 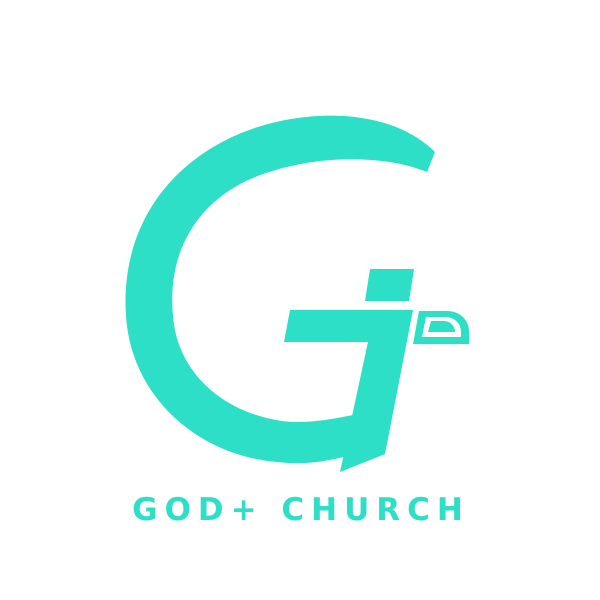 What do you see at coordinates (301, 510) in the screenshot?
I see `brand-wordmark: GOD+ CHURCH` at bounding box center [301, 510].